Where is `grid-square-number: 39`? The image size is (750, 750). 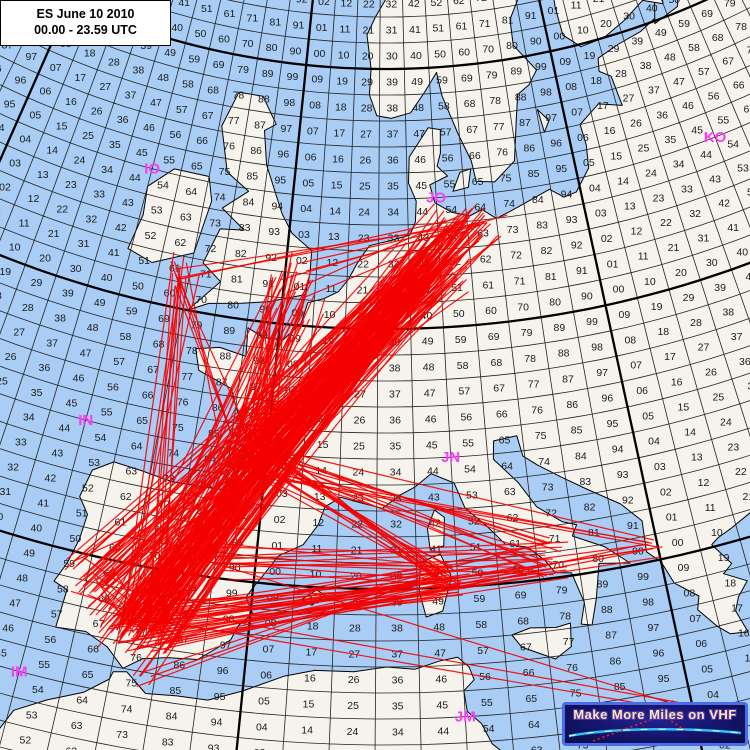
grid-square-number: 39 is located at coordinates (720, 288).